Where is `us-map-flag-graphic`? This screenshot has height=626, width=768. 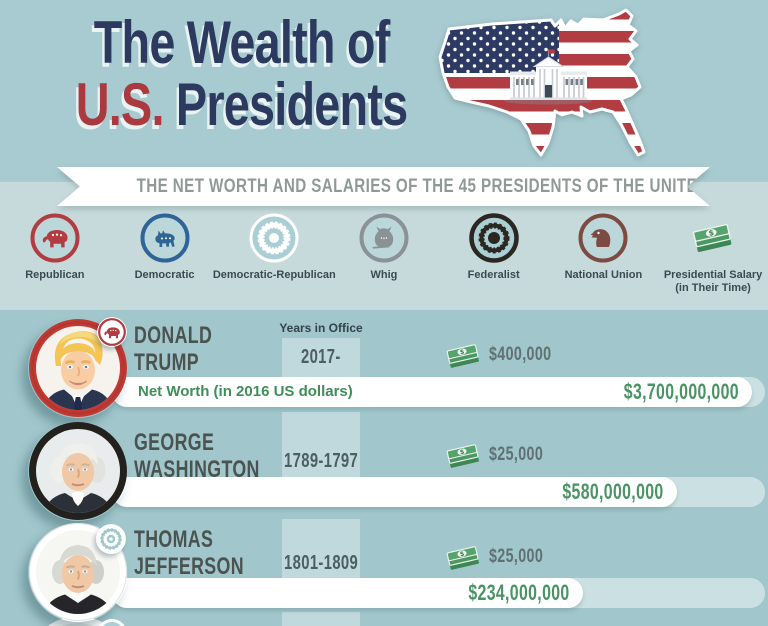
us-map-flag-graphic is located at coordinates (542, 82).